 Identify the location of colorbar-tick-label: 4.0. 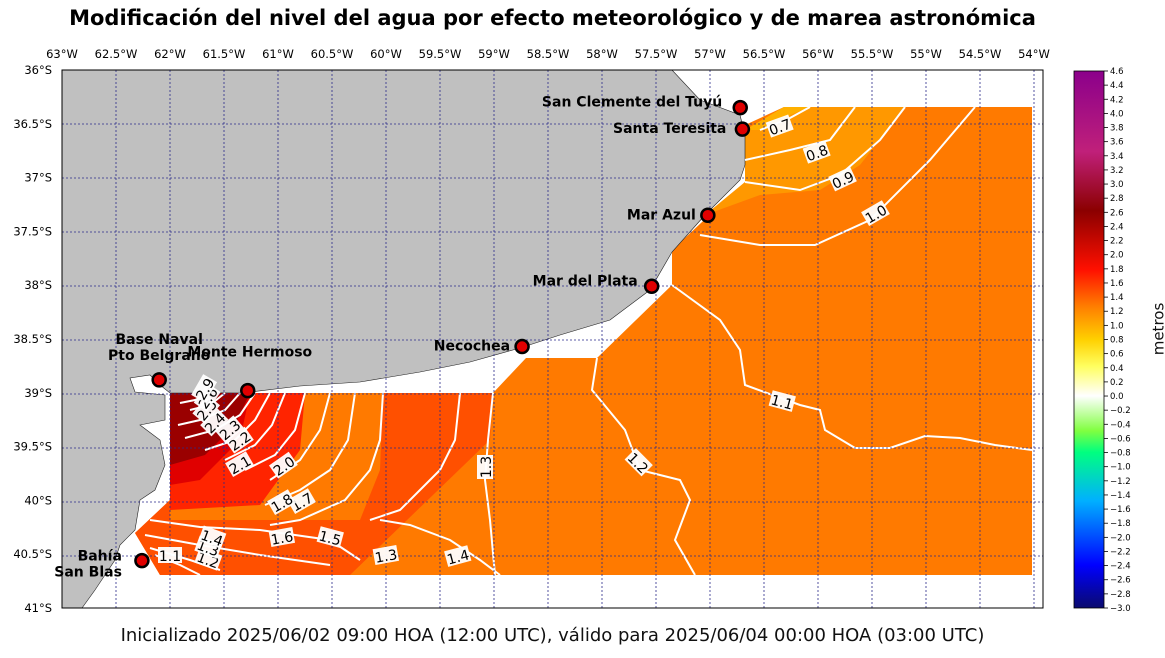
(1117, 114).